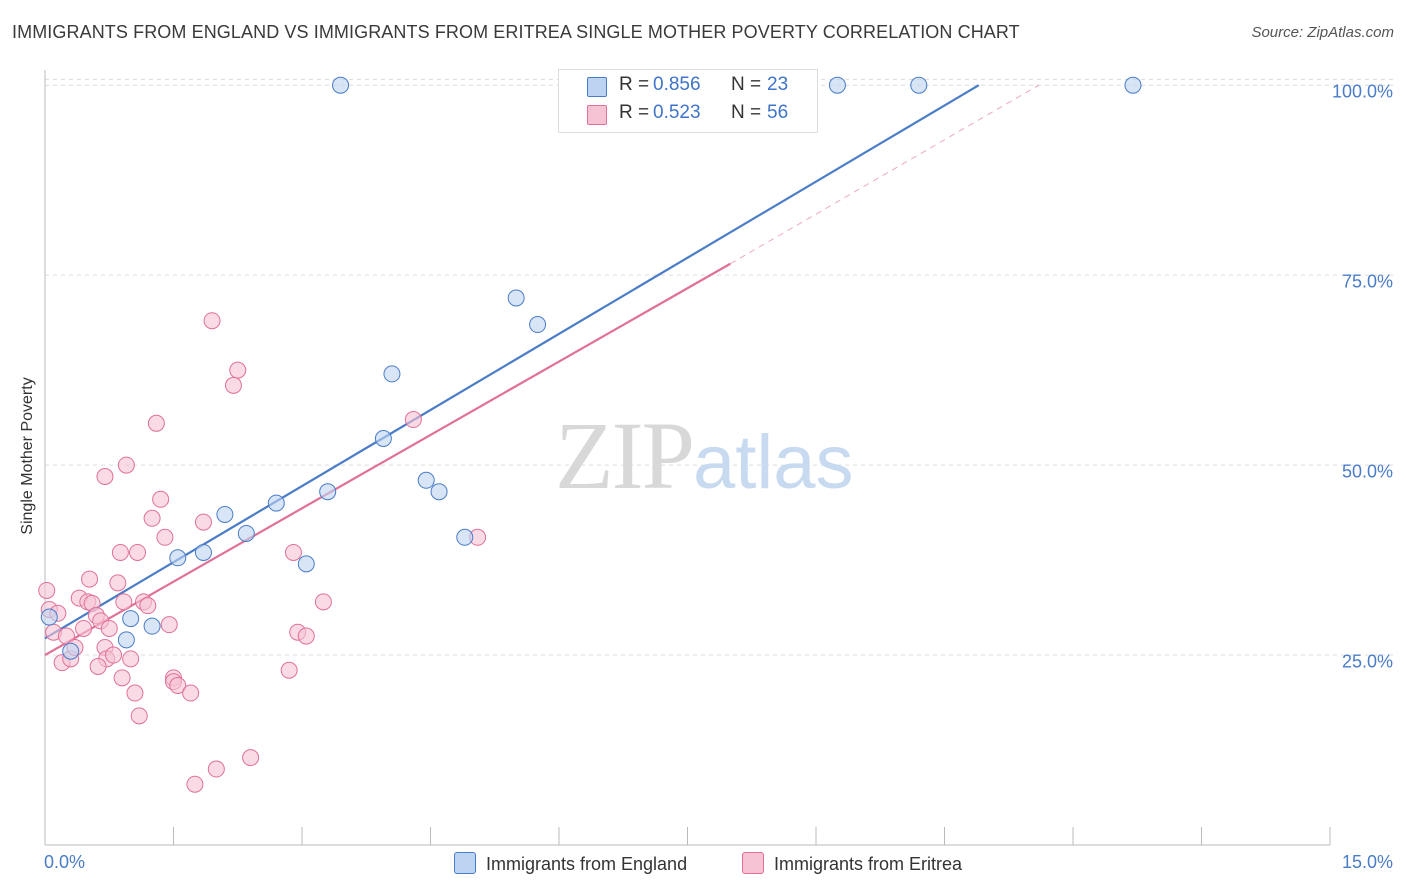 This screenshot has width=1406, height=892. What do you see at coordinates (778, 84) in the screenshot?
I see `legend-n-value: 23` at bounding box center [778, 84].